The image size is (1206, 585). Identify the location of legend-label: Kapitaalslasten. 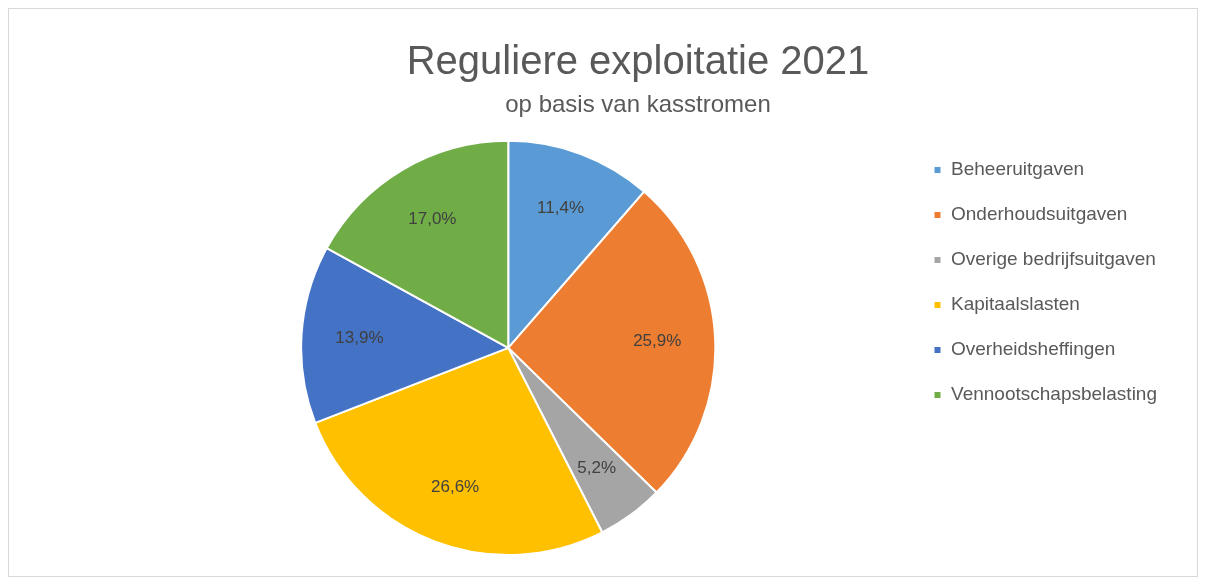
(1015, 304).